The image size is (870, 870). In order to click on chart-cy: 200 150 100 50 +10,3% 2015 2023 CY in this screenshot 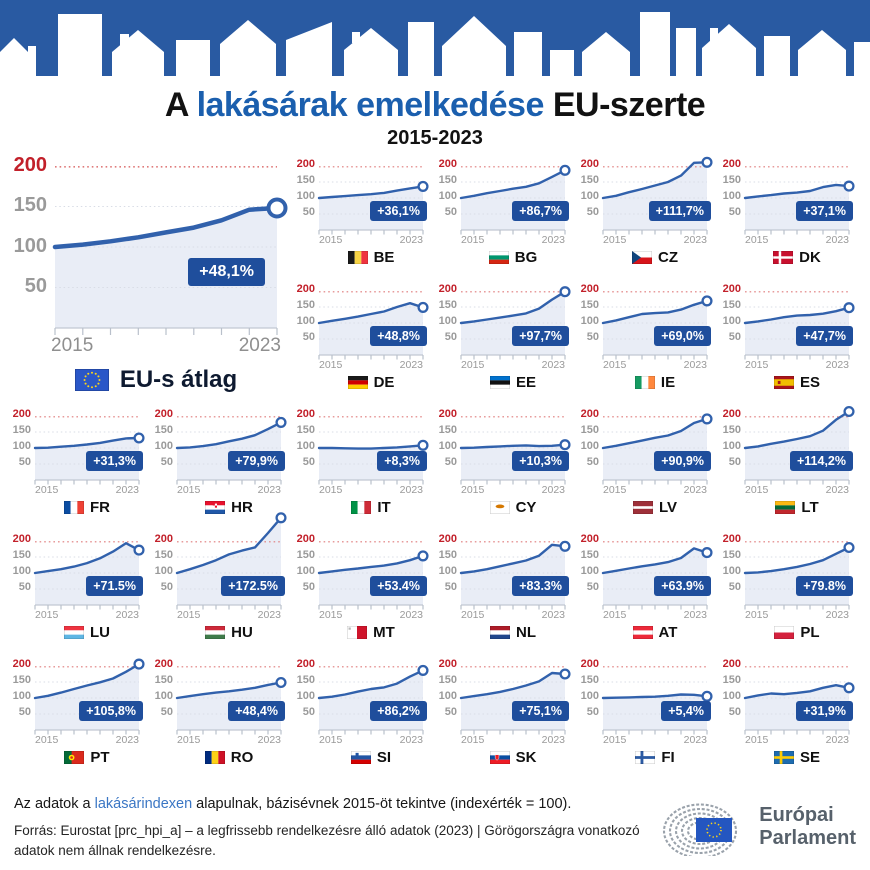, I will do `click(504, 468)`.